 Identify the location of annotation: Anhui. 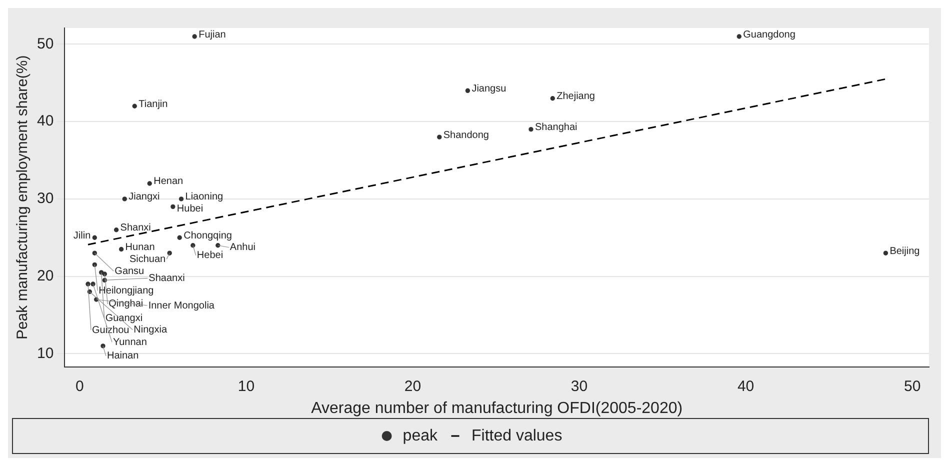
(243, 248).